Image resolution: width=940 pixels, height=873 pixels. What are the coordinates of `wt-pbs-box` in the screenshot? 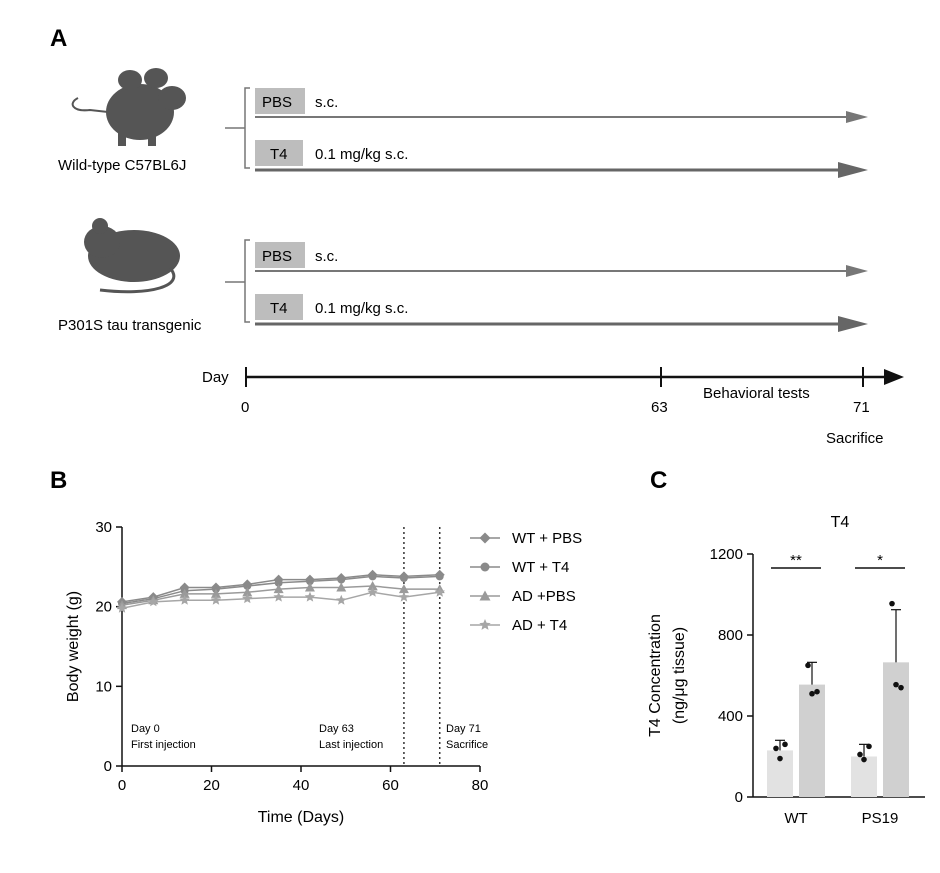 It's located at (280, 101).